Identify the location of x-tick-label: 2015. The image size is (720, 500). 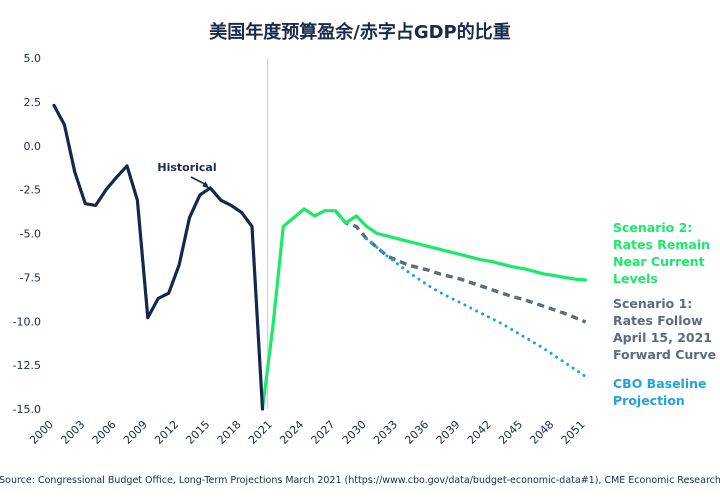
(197, 432).